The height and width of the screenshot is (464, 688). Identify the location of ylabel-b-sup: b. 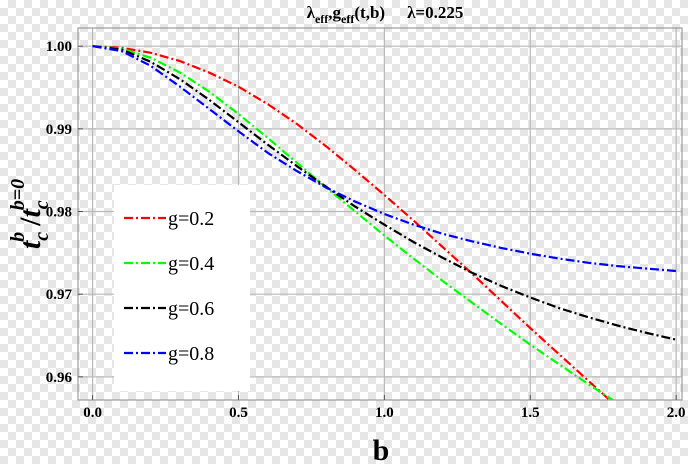
(18, 237).